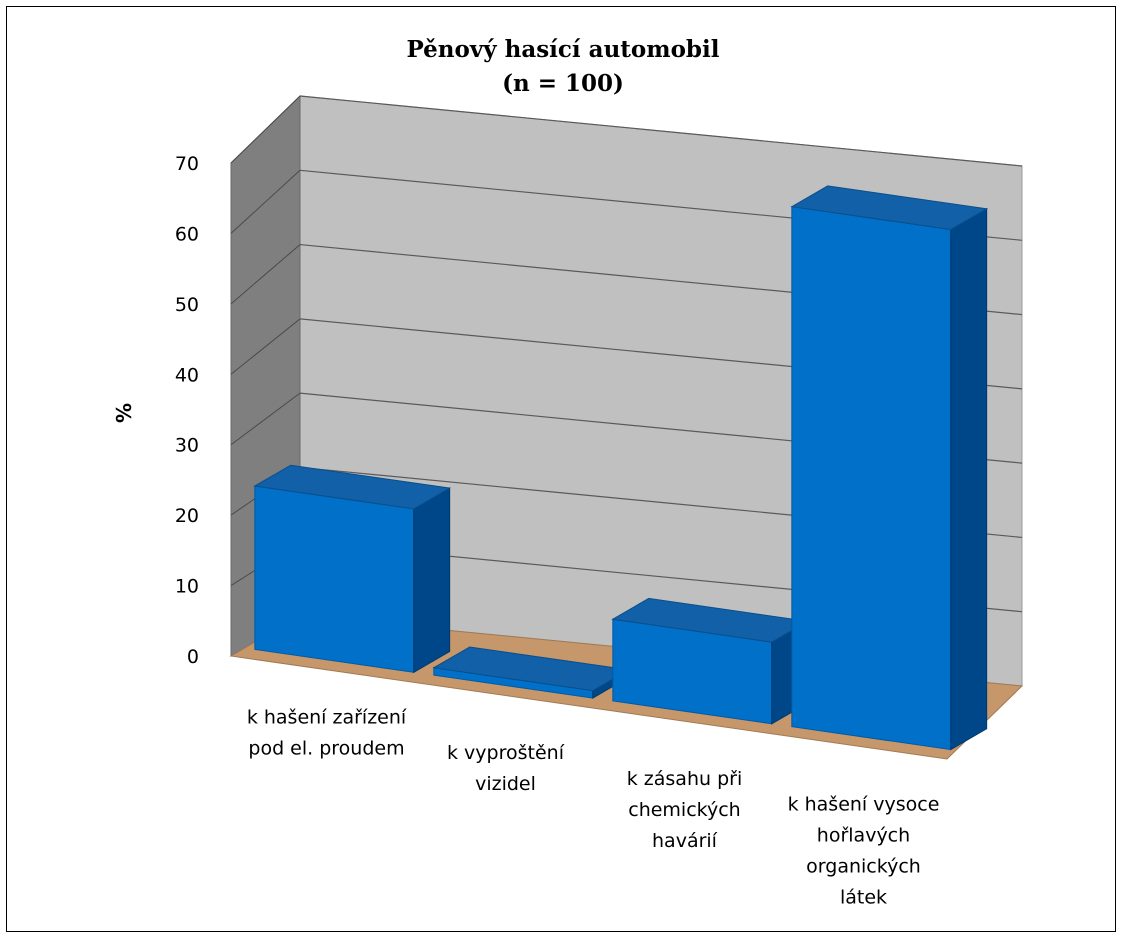 This screenshot has height=938, width=1124. What do you see at coordinates (187, 446) in the screenshot?
I see `y-tick-label: 30` at bounding box center [187, 446].